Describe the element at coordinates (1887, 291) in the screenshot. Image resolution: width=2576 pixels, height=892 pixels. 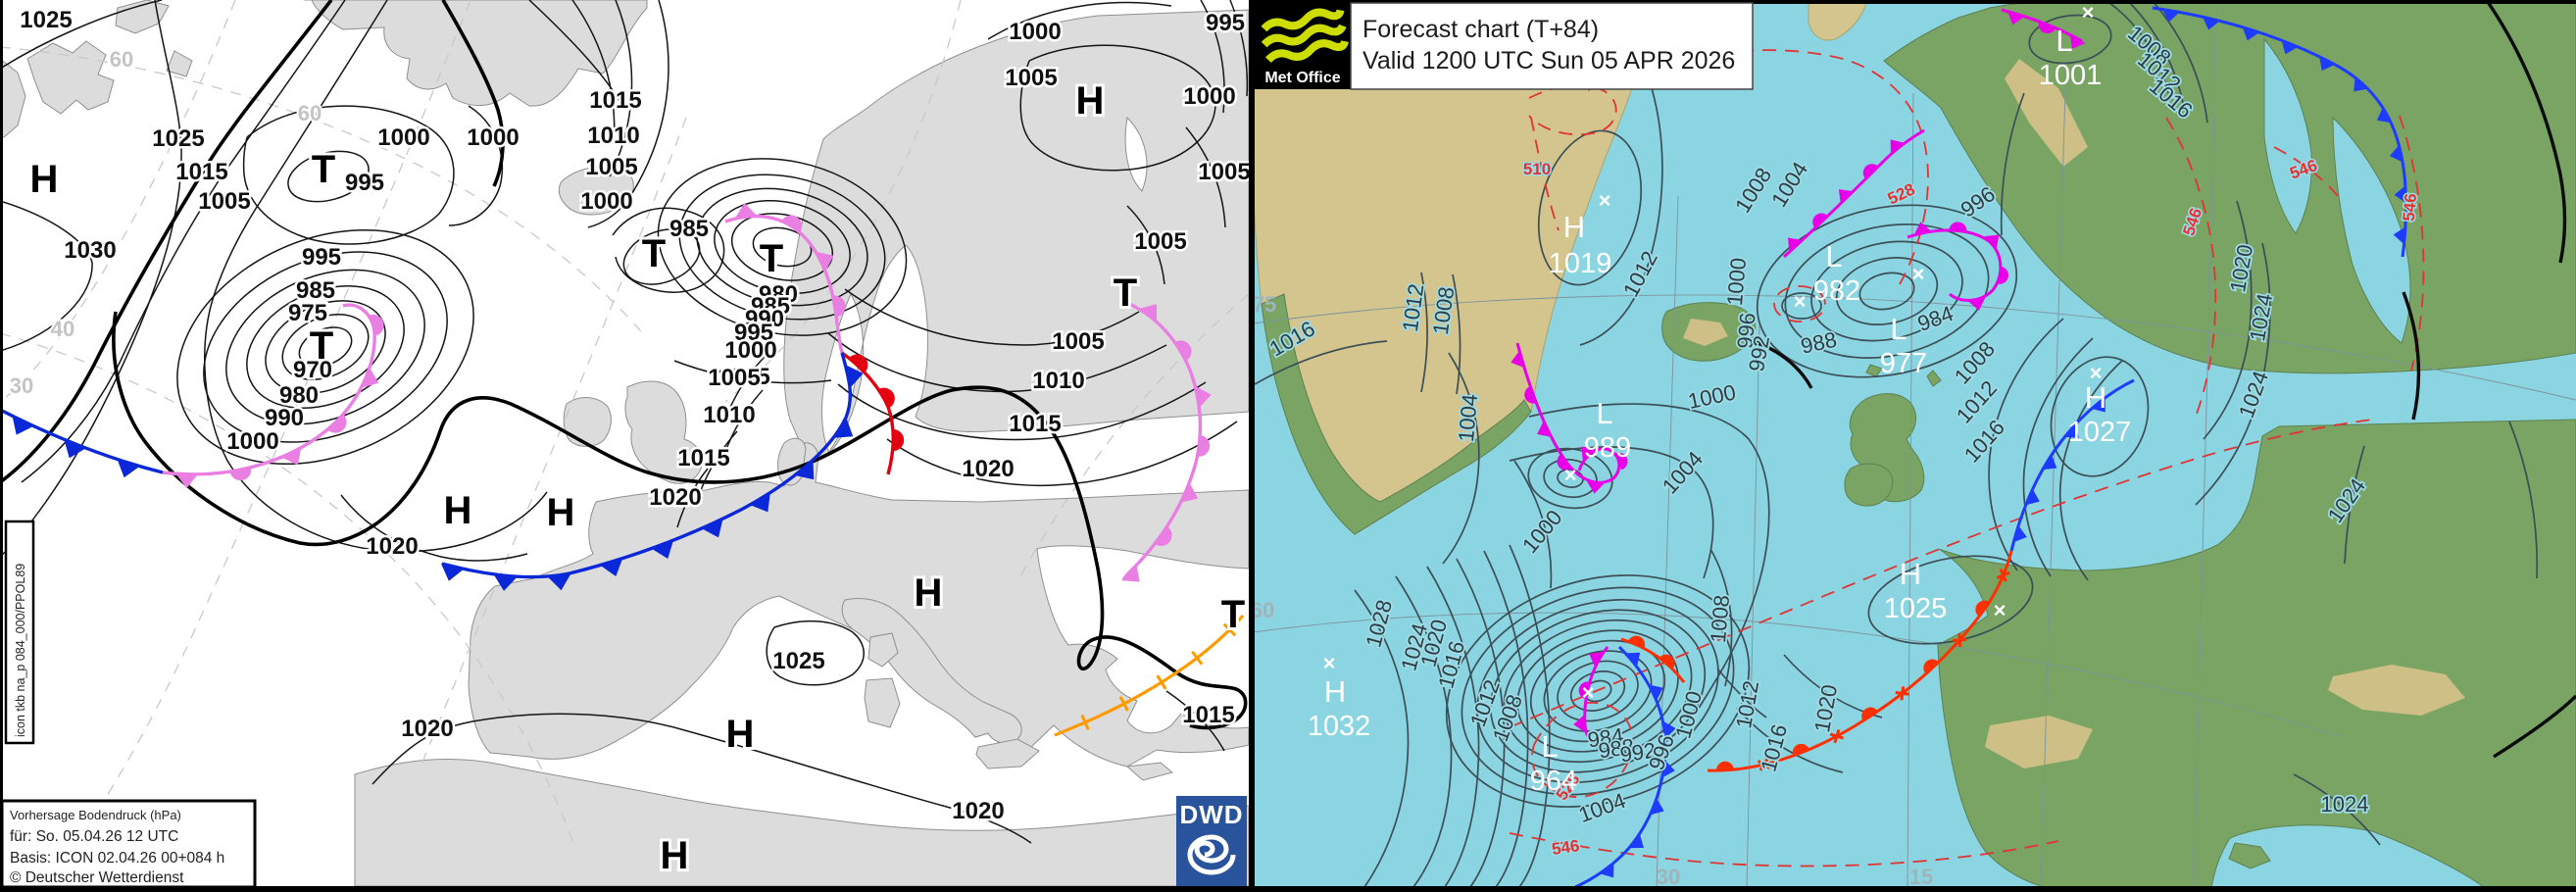
I see `met-low977-rings` at that location.